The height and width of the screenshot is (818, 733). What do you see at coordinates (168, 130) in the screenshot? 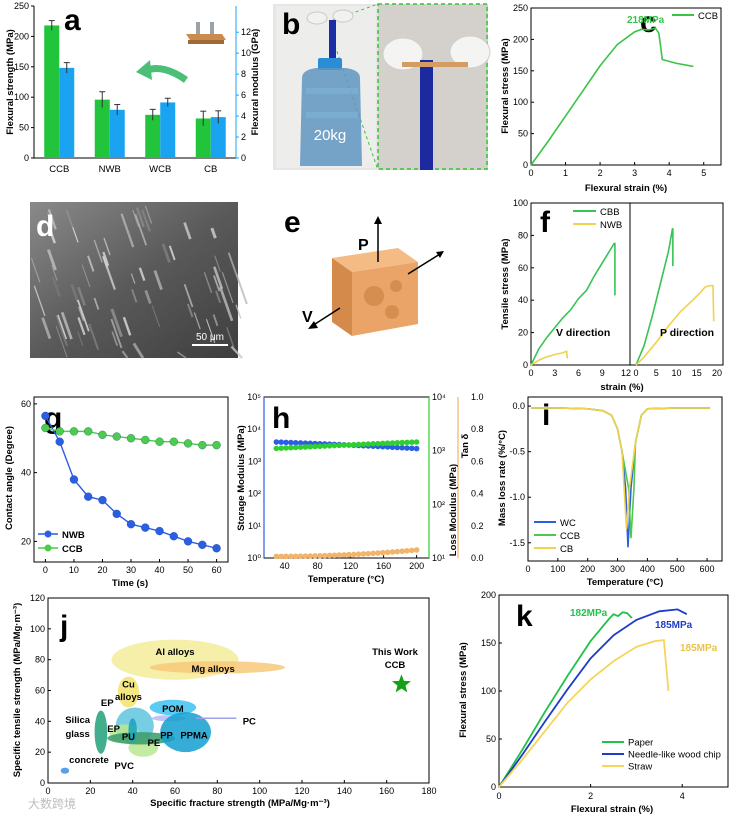
I see `panel-a-bar` at bounding box center [168, 130].